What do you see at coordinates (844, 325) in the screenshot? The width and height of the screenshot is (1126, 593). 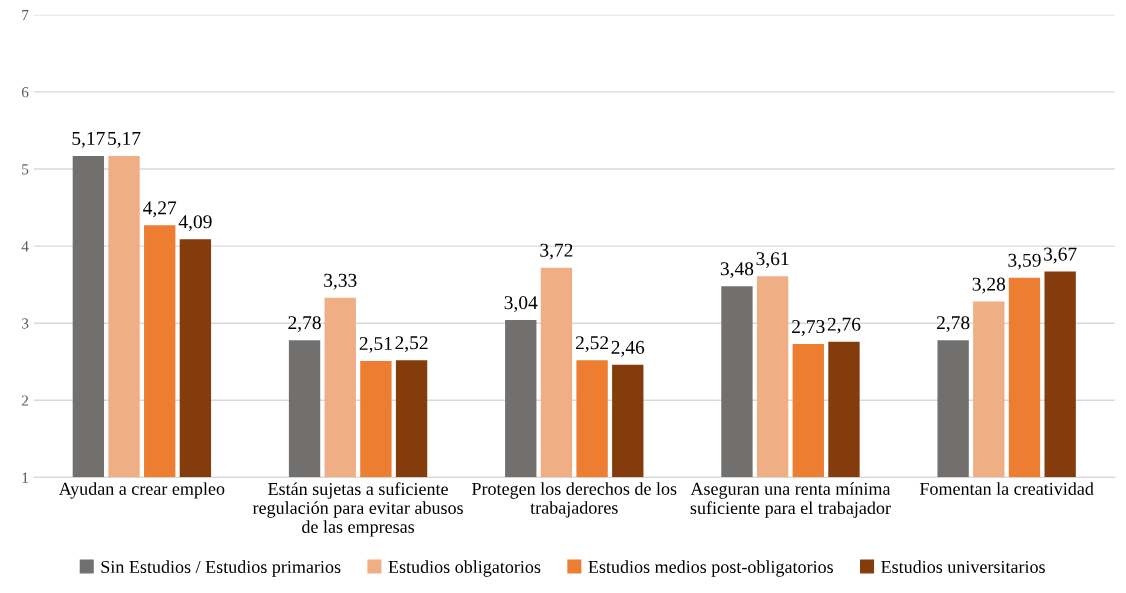 I see `data-label: 2,76` at bounding box center [844, 325].